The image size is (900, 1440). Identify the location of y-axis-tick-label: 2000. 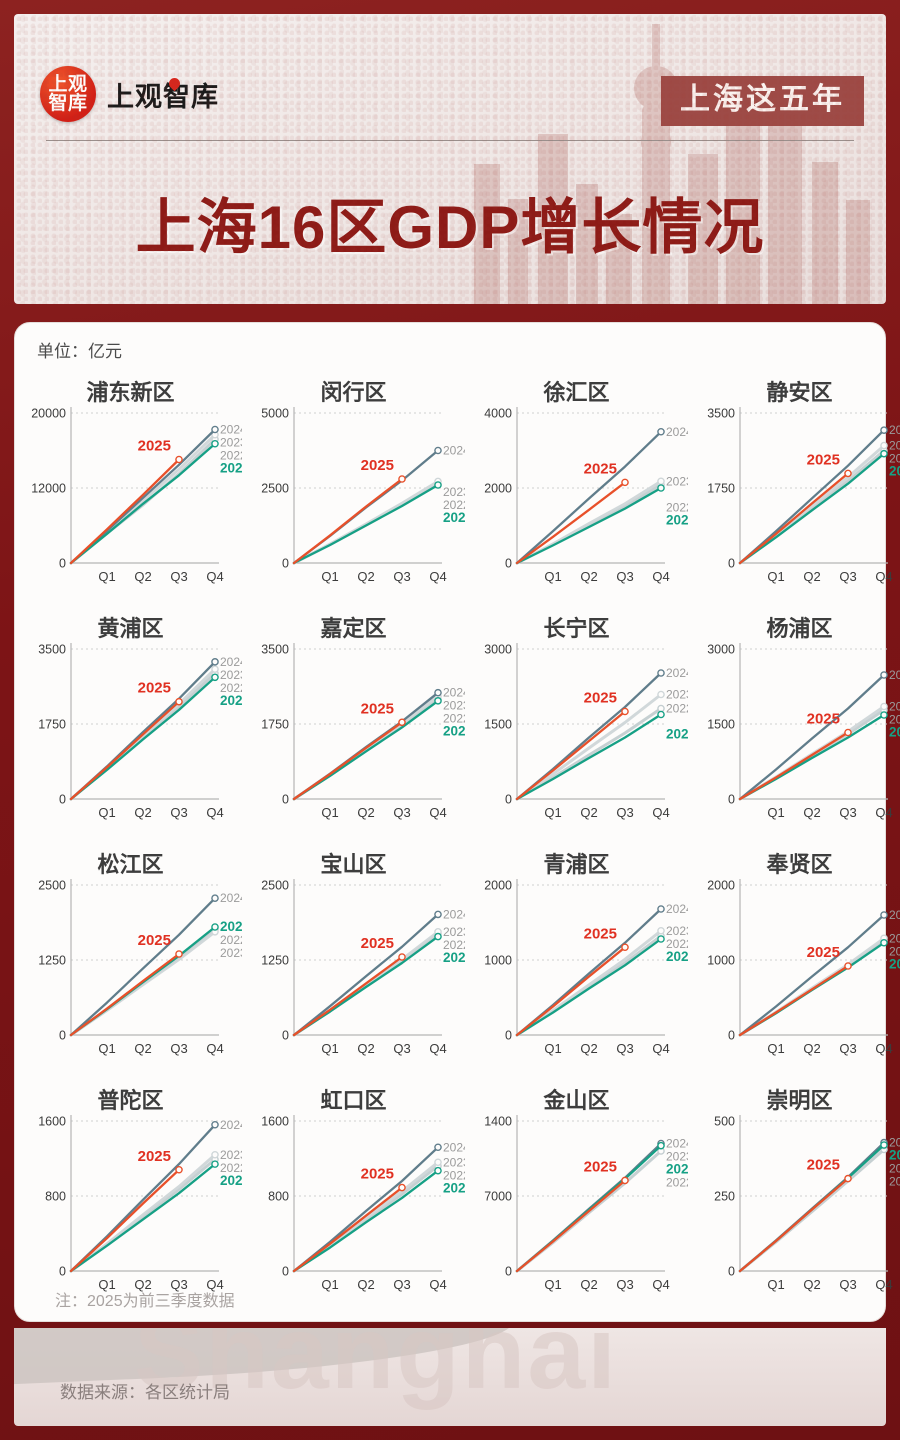
(721, 886).